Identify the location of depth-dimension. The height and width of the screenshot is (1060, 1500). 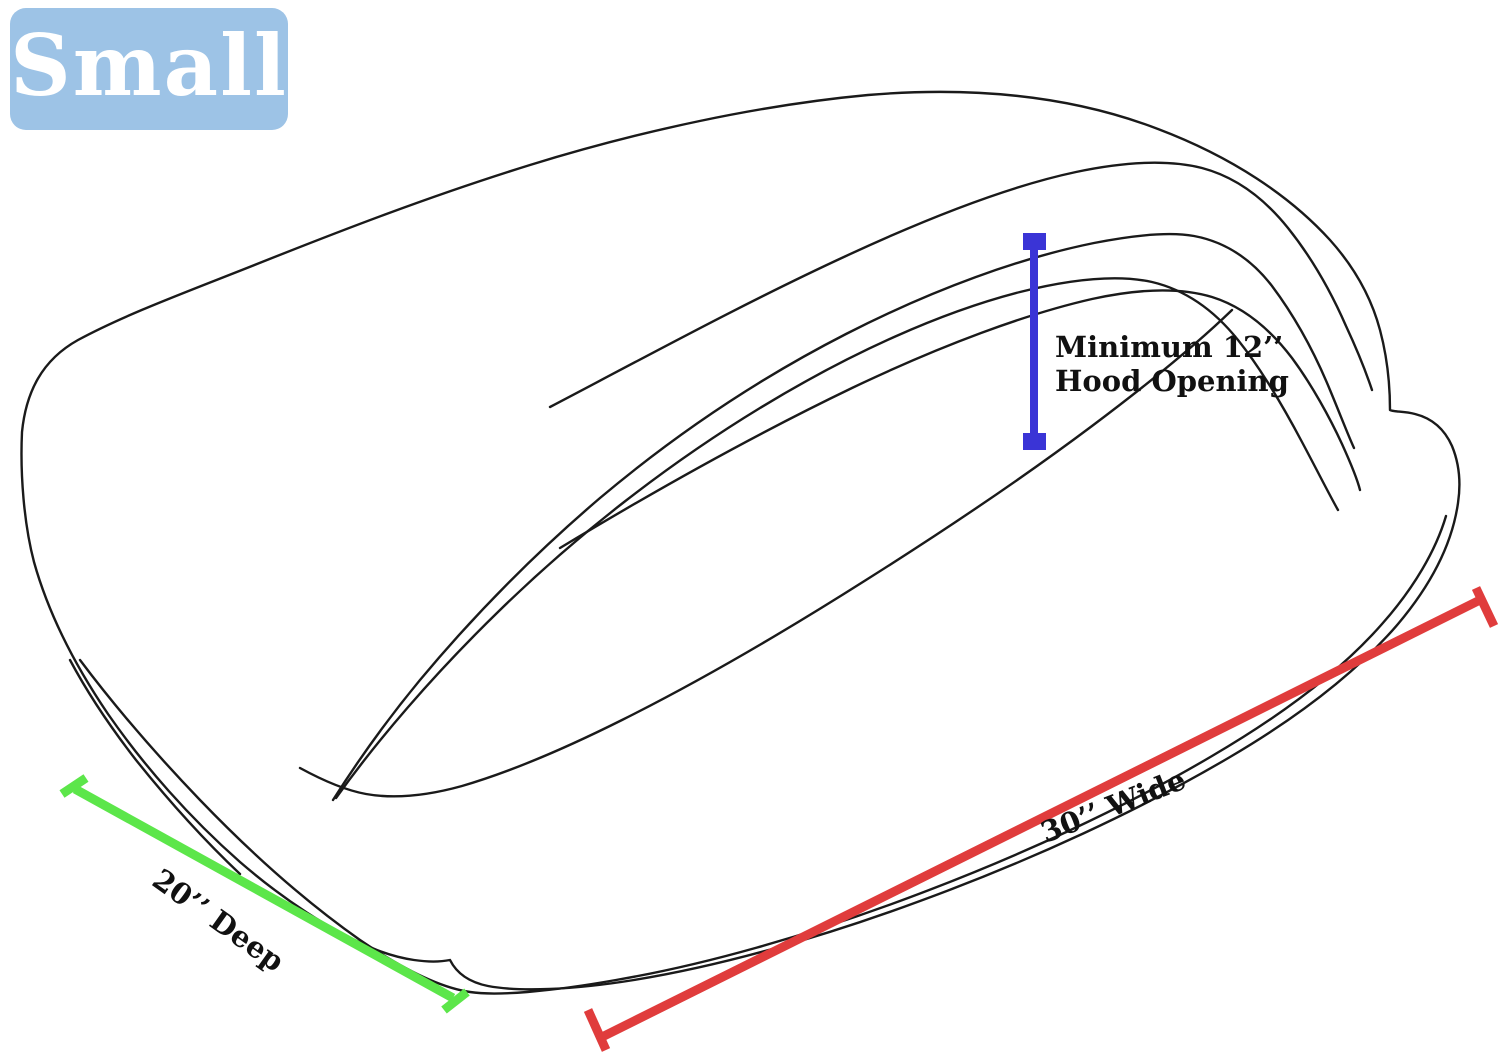
(264, 894).